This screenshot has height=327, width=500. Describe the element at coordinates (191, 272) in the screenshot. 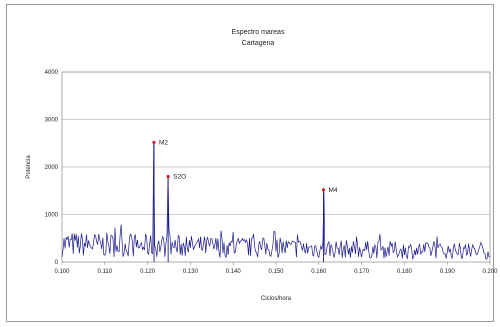

I see `x-tick-label: 0.130` at that location.